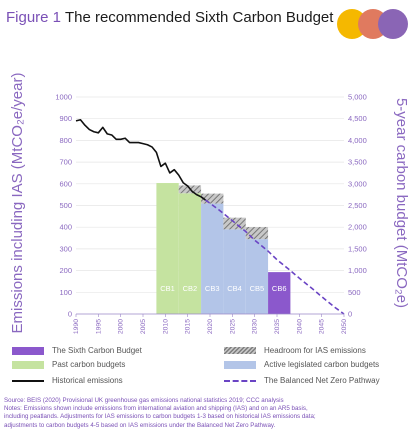 This screenshot has width=410, height=447. What do you see at coordinates (89, 364) in the screenshot?
I see `legend-past-label: Past carbon budgets` at bounding box center [89, 364].